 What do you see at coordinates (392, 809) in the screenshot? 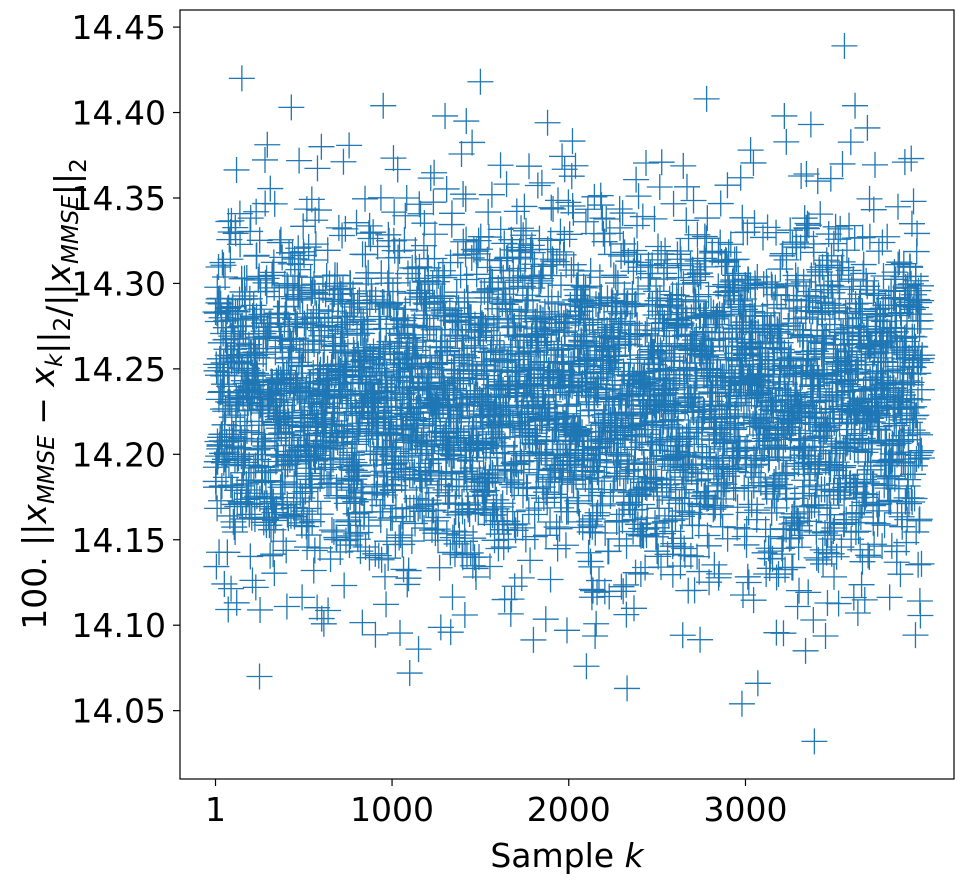
I see `x-tick-label: 1000` at bounding box center [392, 809].